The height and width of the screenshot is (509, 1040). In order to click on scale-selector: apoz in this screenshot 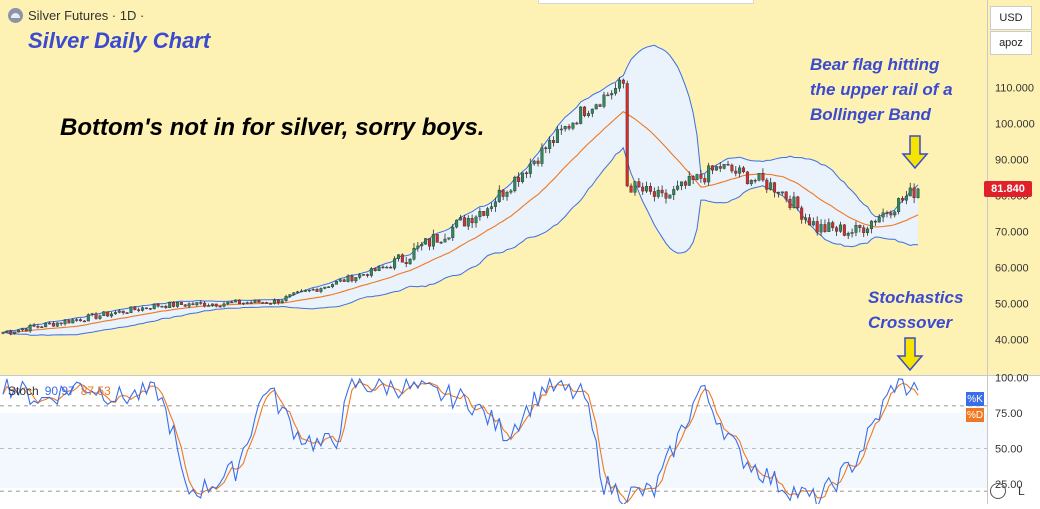, I will do `click(1011, 43)`.